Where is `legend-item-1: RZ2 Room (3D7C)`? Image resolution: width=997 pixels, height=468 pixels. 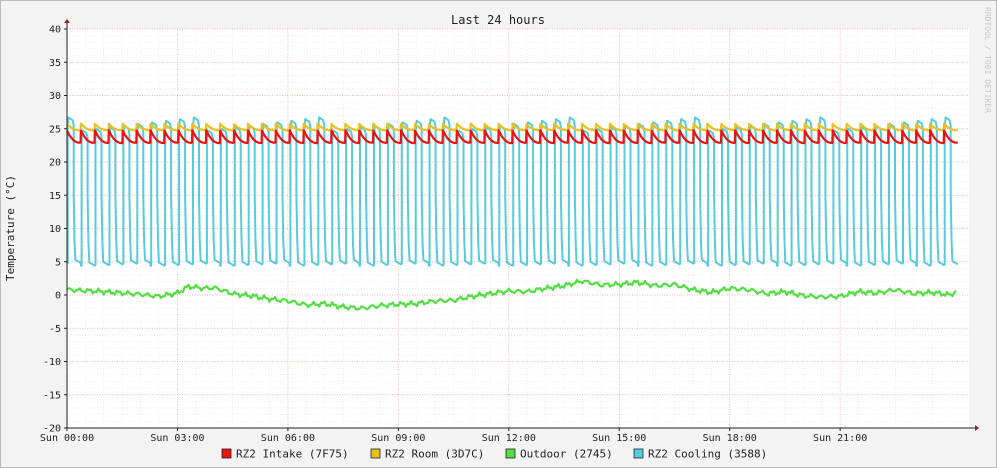 legend-item-1: RZ2 Room (3D7C) is located at coordinates (427, 454).